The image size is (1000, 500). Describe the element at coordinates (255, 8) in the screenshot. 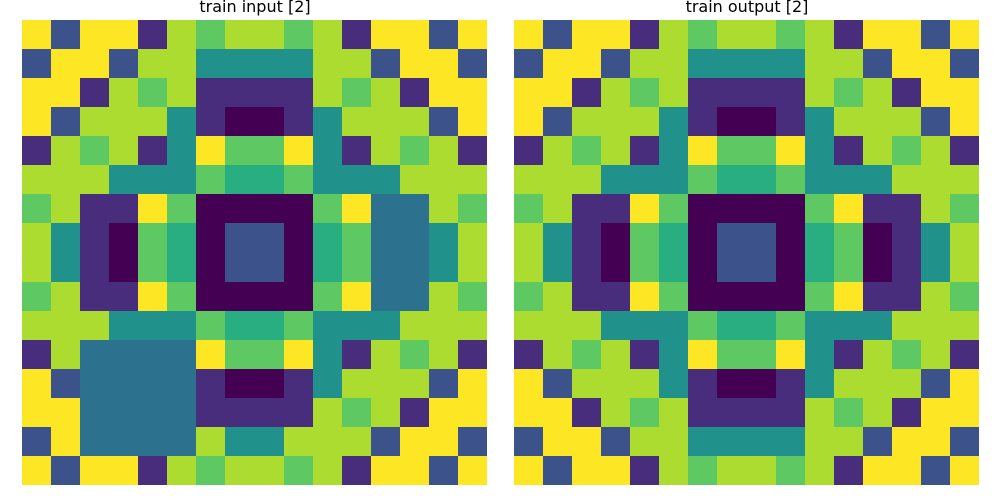

I see `panel-title: train input [2]` at that location.